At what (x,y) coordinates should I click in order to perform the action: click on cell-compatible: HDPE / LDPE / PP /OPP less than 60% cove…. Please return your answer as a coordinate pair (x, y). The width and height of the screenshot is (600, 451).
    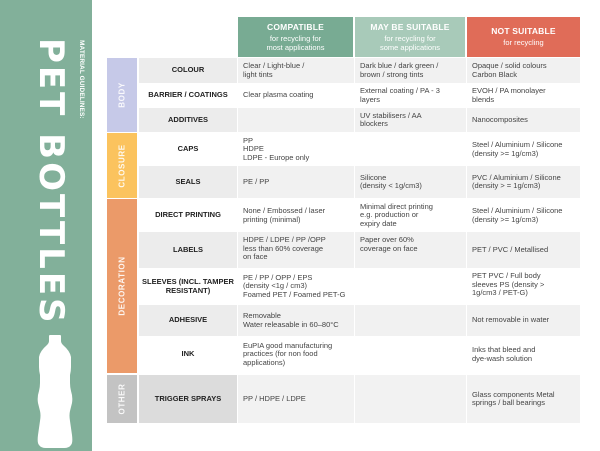
    Looking at the image, I should click on (296, 250).